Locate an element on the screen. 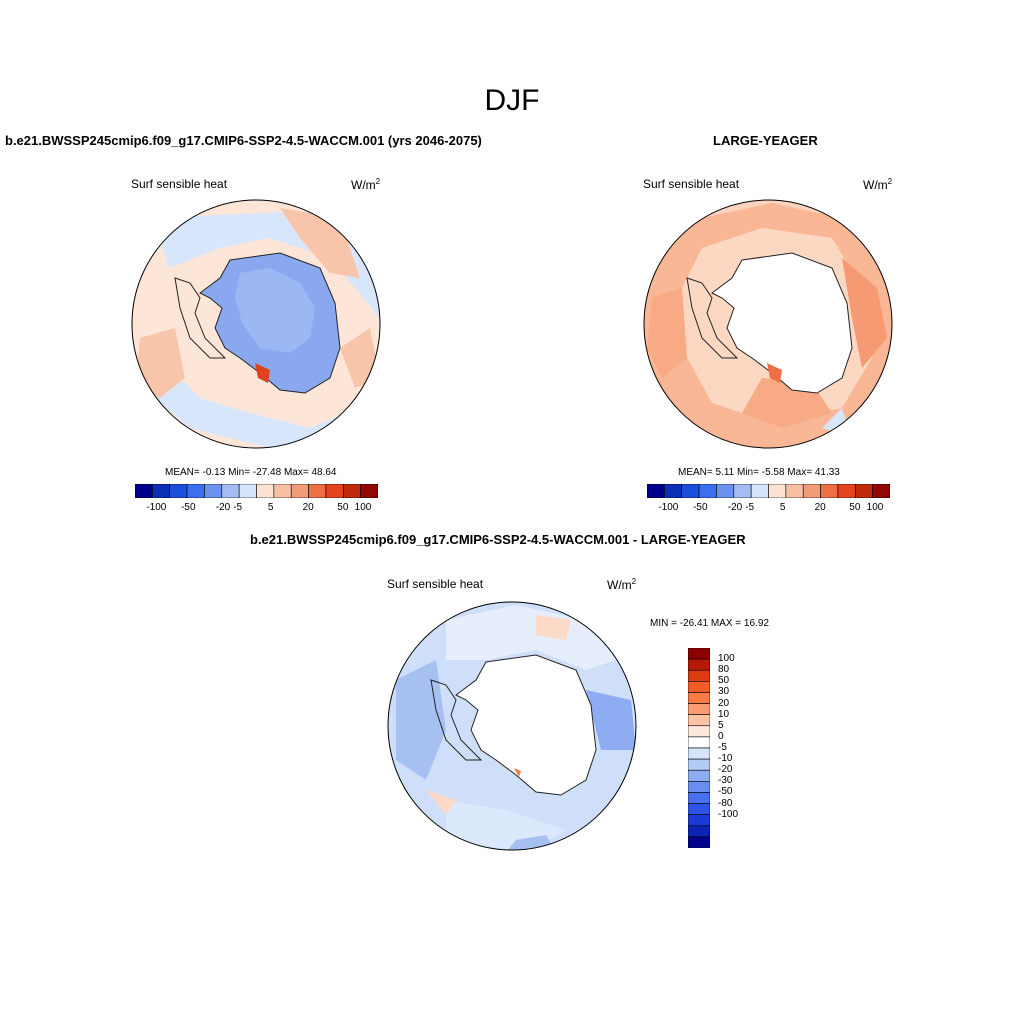 This screenshot has width=1024, height=1024. panel-b-colorbar-label: 20 is located at coordinates (820, 507).